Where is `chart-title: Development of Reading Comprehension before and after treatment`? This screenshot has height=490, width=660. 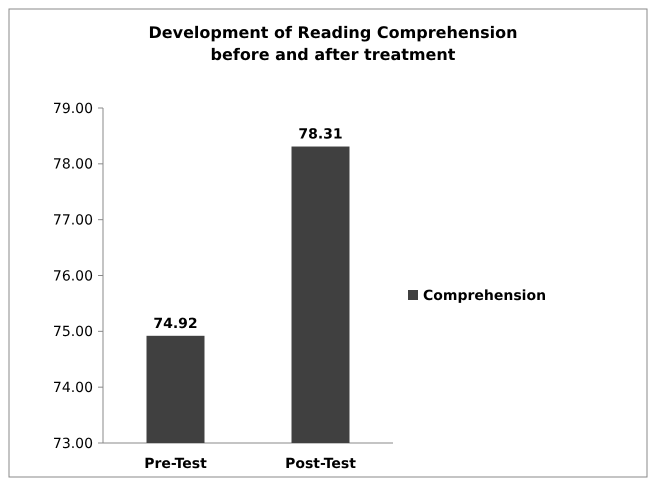
chart-title: Development of Reading Comprehension before and after treatment is located at coordinates (333, 43).